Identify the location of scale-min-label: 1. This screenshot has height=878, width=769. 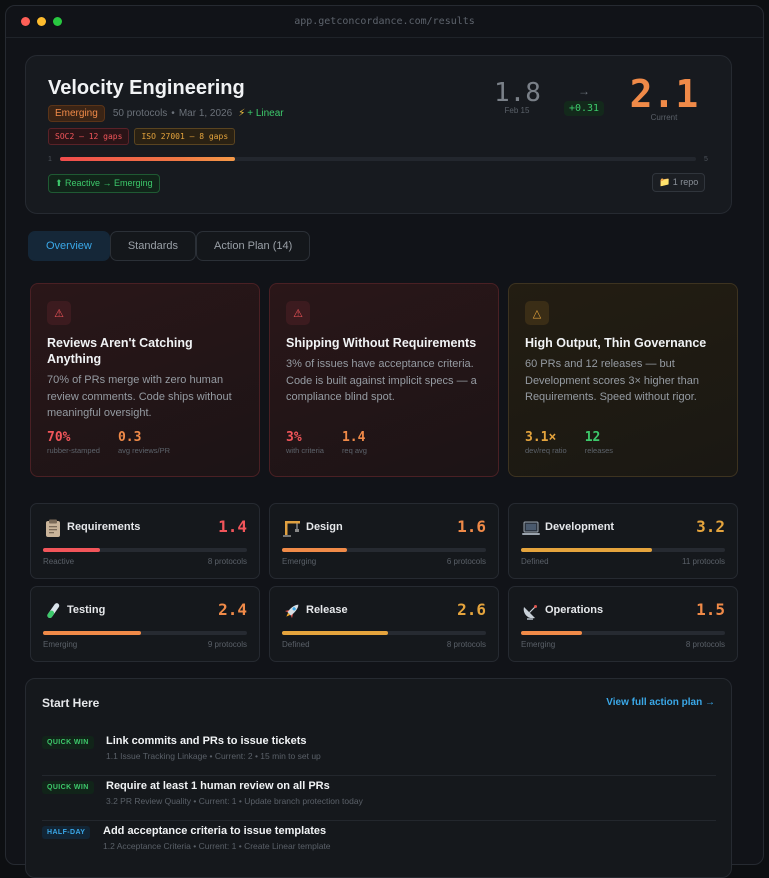
(50, 159).